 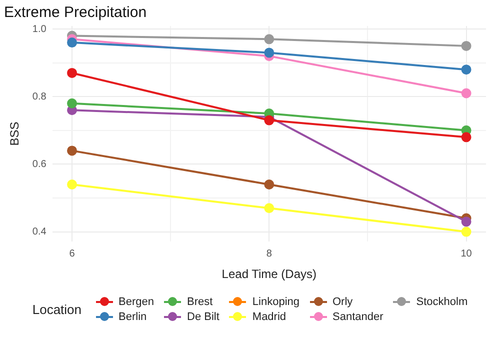 What do you see at coordinates (269, 274) in the screenshot?
I see `x-axis-title: Lead Time (Days)` at bounding box center [269, 274].